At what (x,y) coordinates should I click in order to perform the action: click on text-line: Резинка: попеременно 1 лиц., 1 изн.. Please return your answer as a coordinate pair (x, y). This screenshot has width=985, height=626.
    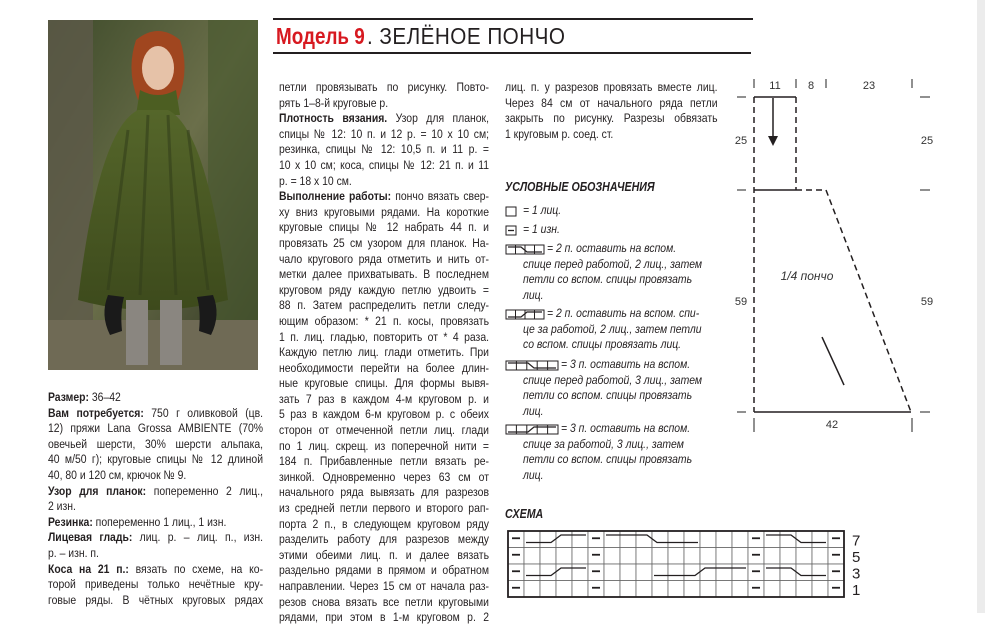
    Looking at the image, I should click on (155, 523).